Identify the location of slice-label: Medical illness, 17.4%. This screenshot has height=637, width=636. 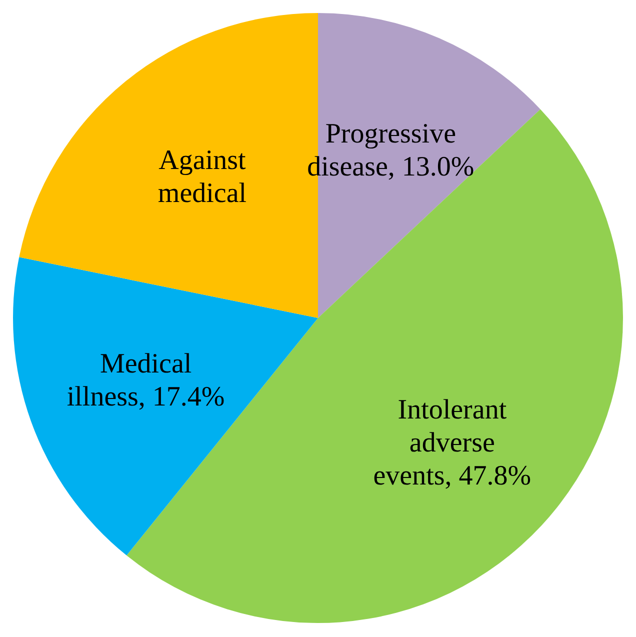
(145, 380).